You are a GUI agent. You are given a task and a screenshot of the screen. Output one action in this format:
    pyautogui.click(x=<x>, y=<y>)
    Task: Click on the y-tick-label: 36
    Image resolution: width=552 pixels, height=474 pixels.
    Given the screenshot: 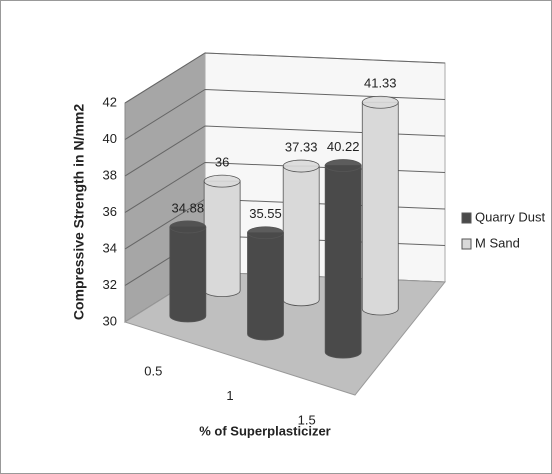 What is the action you would take?
    pyautogui.click(x=110, y=211)
    